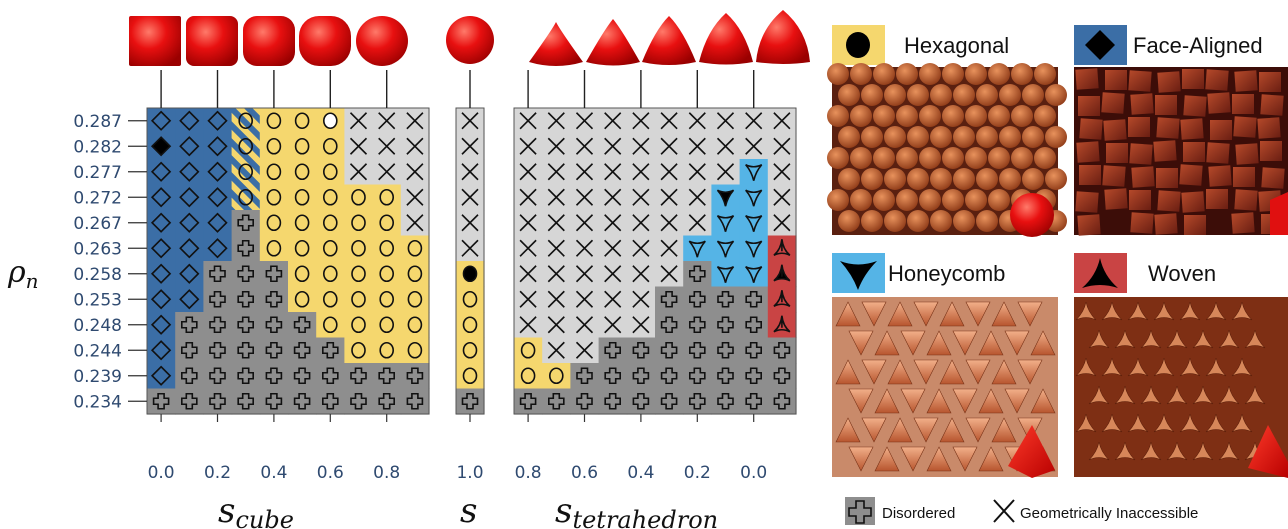 This screenshot has width=1288, height=529. I want to click on x-axis-title-sphere: s, so click(468, 510).